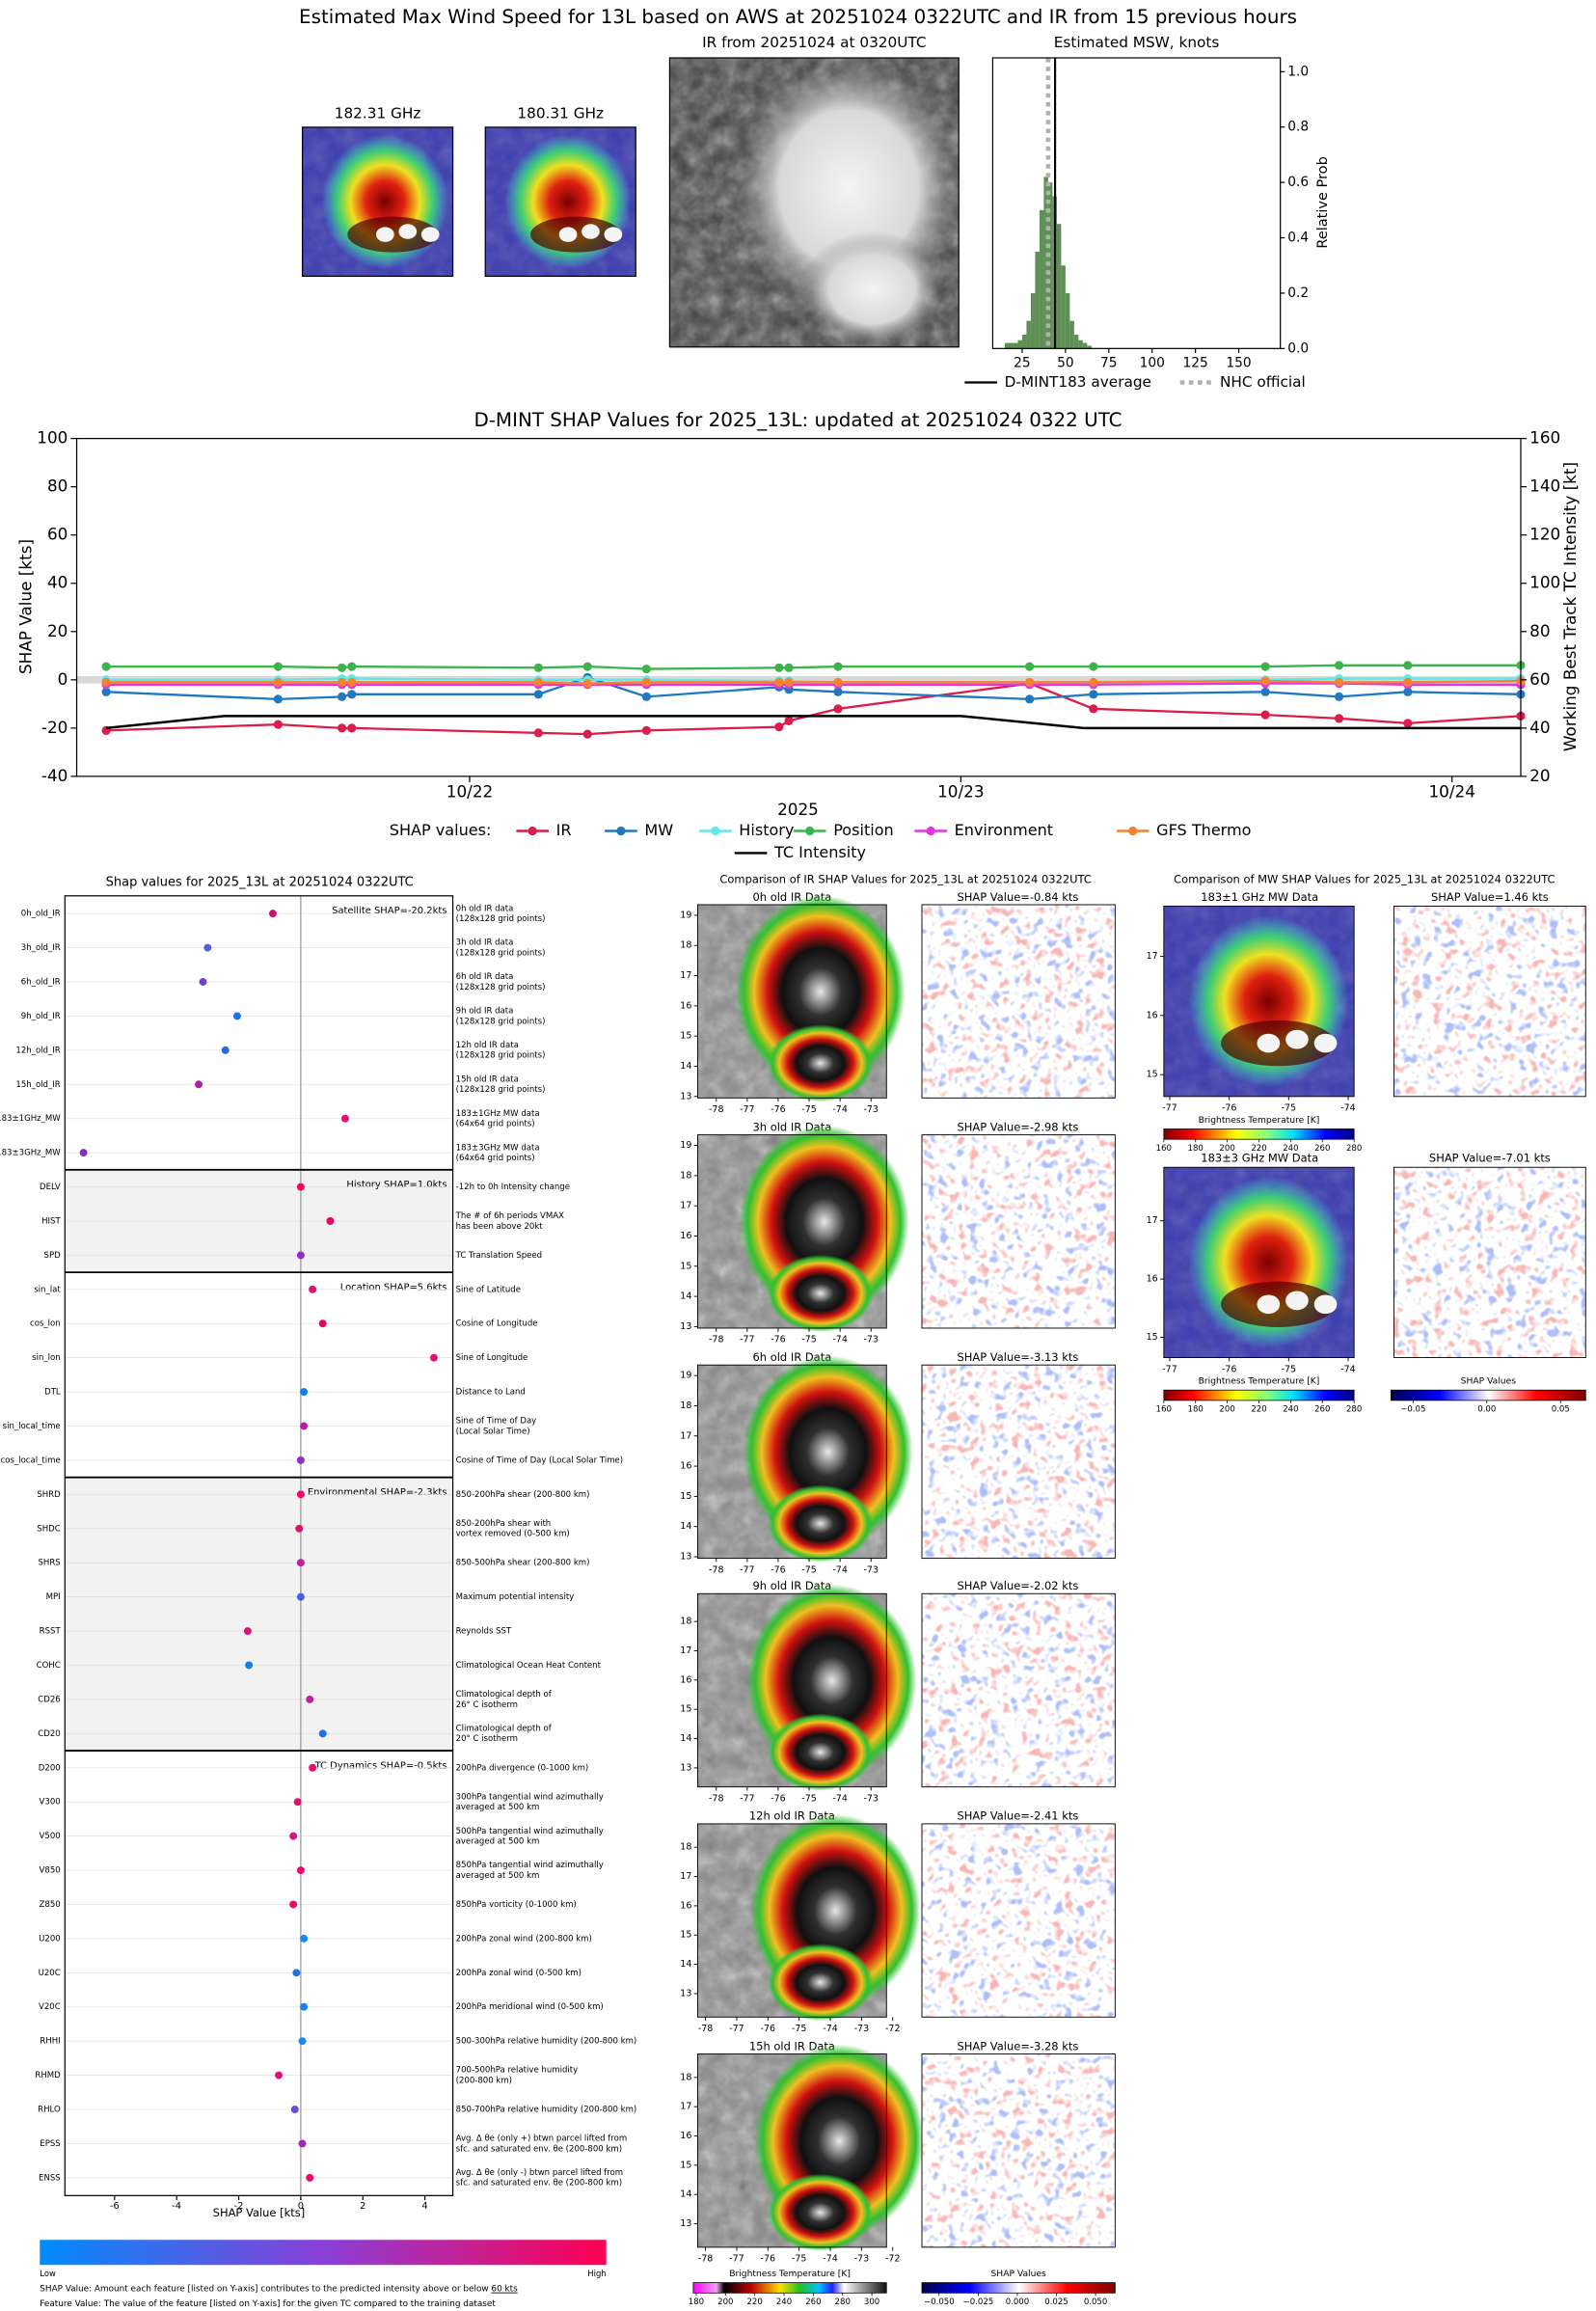 The width and height of the screenshot is (1596, 2311). I want to click on legend-label: Environment, so click(1004, 830).